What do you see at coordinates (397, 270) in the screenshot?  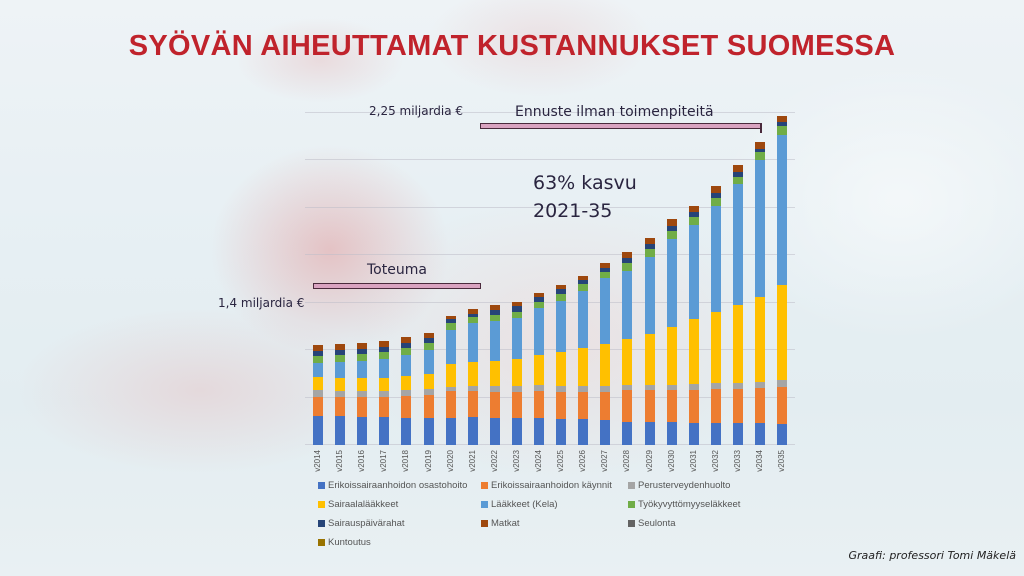 I see `actual-label: Toteuma` at bounding box center [397, 270].